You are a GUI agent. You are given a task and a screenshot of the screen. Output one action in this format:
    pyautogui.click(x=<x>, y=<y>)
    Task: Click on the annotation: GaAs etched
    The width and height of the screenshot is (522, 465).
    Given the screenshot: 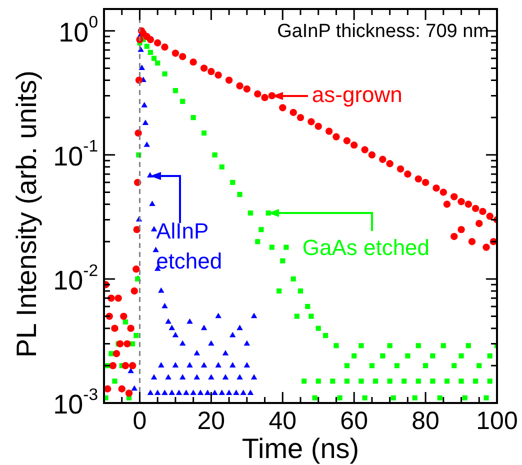 What is the action you would take?
    pyautogui.click(x=366, y=247)
    